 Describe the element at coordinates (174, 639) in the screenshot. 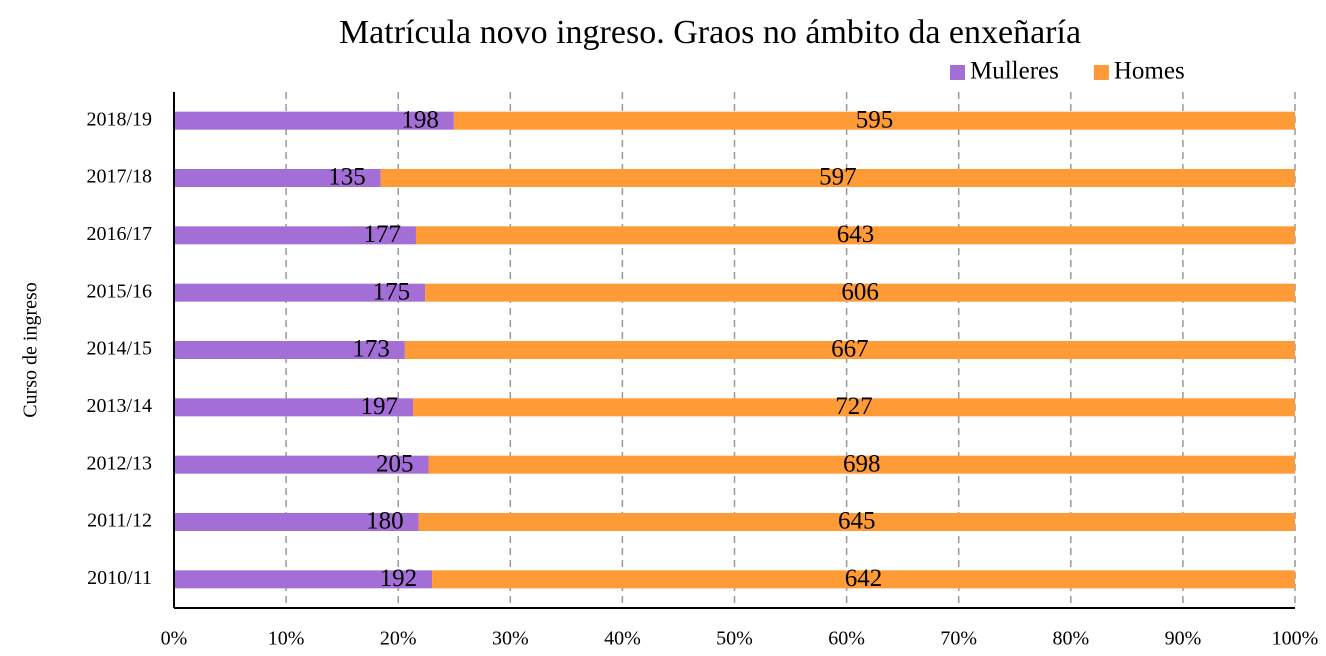

I see `x-tick-label: 0%` at that location.